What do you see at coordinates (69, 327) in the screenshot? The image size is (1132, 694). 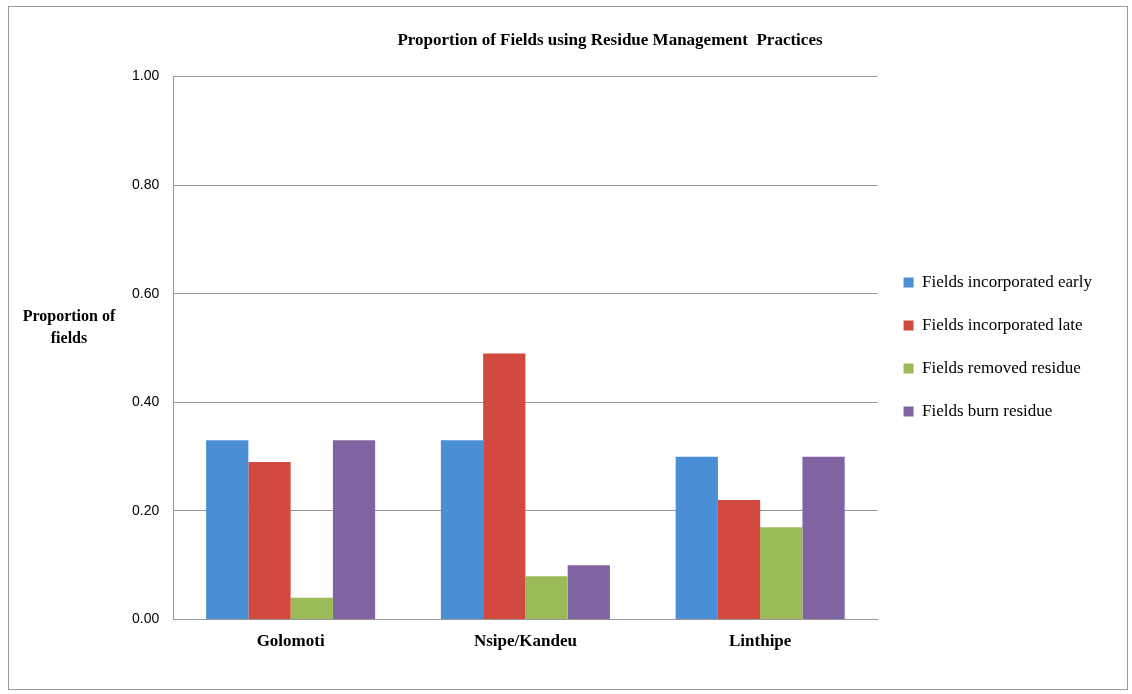 I see `y-axis-title: Proportion of fields` at bounding box center [69, 327].